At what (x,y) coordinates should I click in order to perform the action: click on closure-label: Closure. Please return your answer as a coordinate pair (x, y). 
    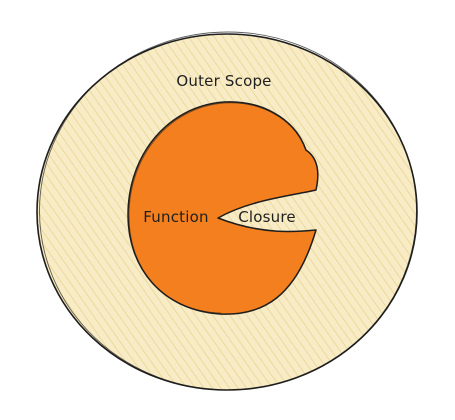
    Looking at the image, I should click on (267, 217).